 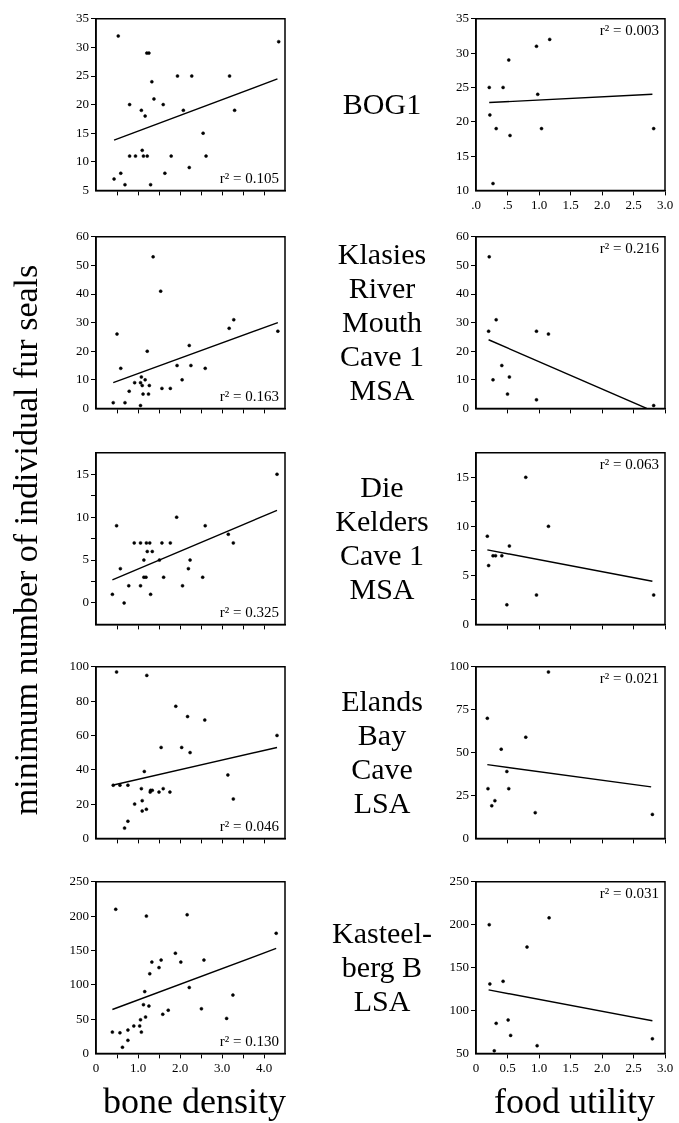 What do you see at coordinates (25, 540) in the screenshot?
I see `text: minimum number of individual fur seals` at bounding box center [25, 540].